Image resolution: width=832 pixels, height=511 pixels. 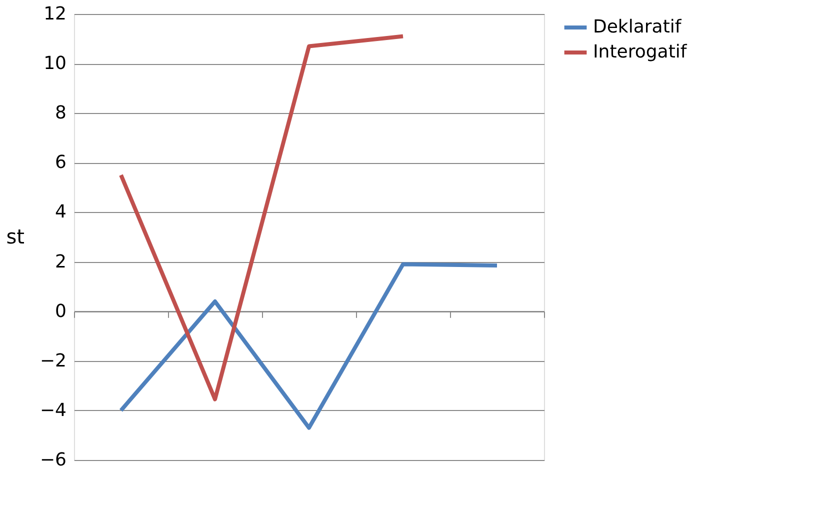 What do you see at coordinates (637, 27) in the screenshot?
I see `legend-label: Deklaratif` at bounding box center [637, 27].